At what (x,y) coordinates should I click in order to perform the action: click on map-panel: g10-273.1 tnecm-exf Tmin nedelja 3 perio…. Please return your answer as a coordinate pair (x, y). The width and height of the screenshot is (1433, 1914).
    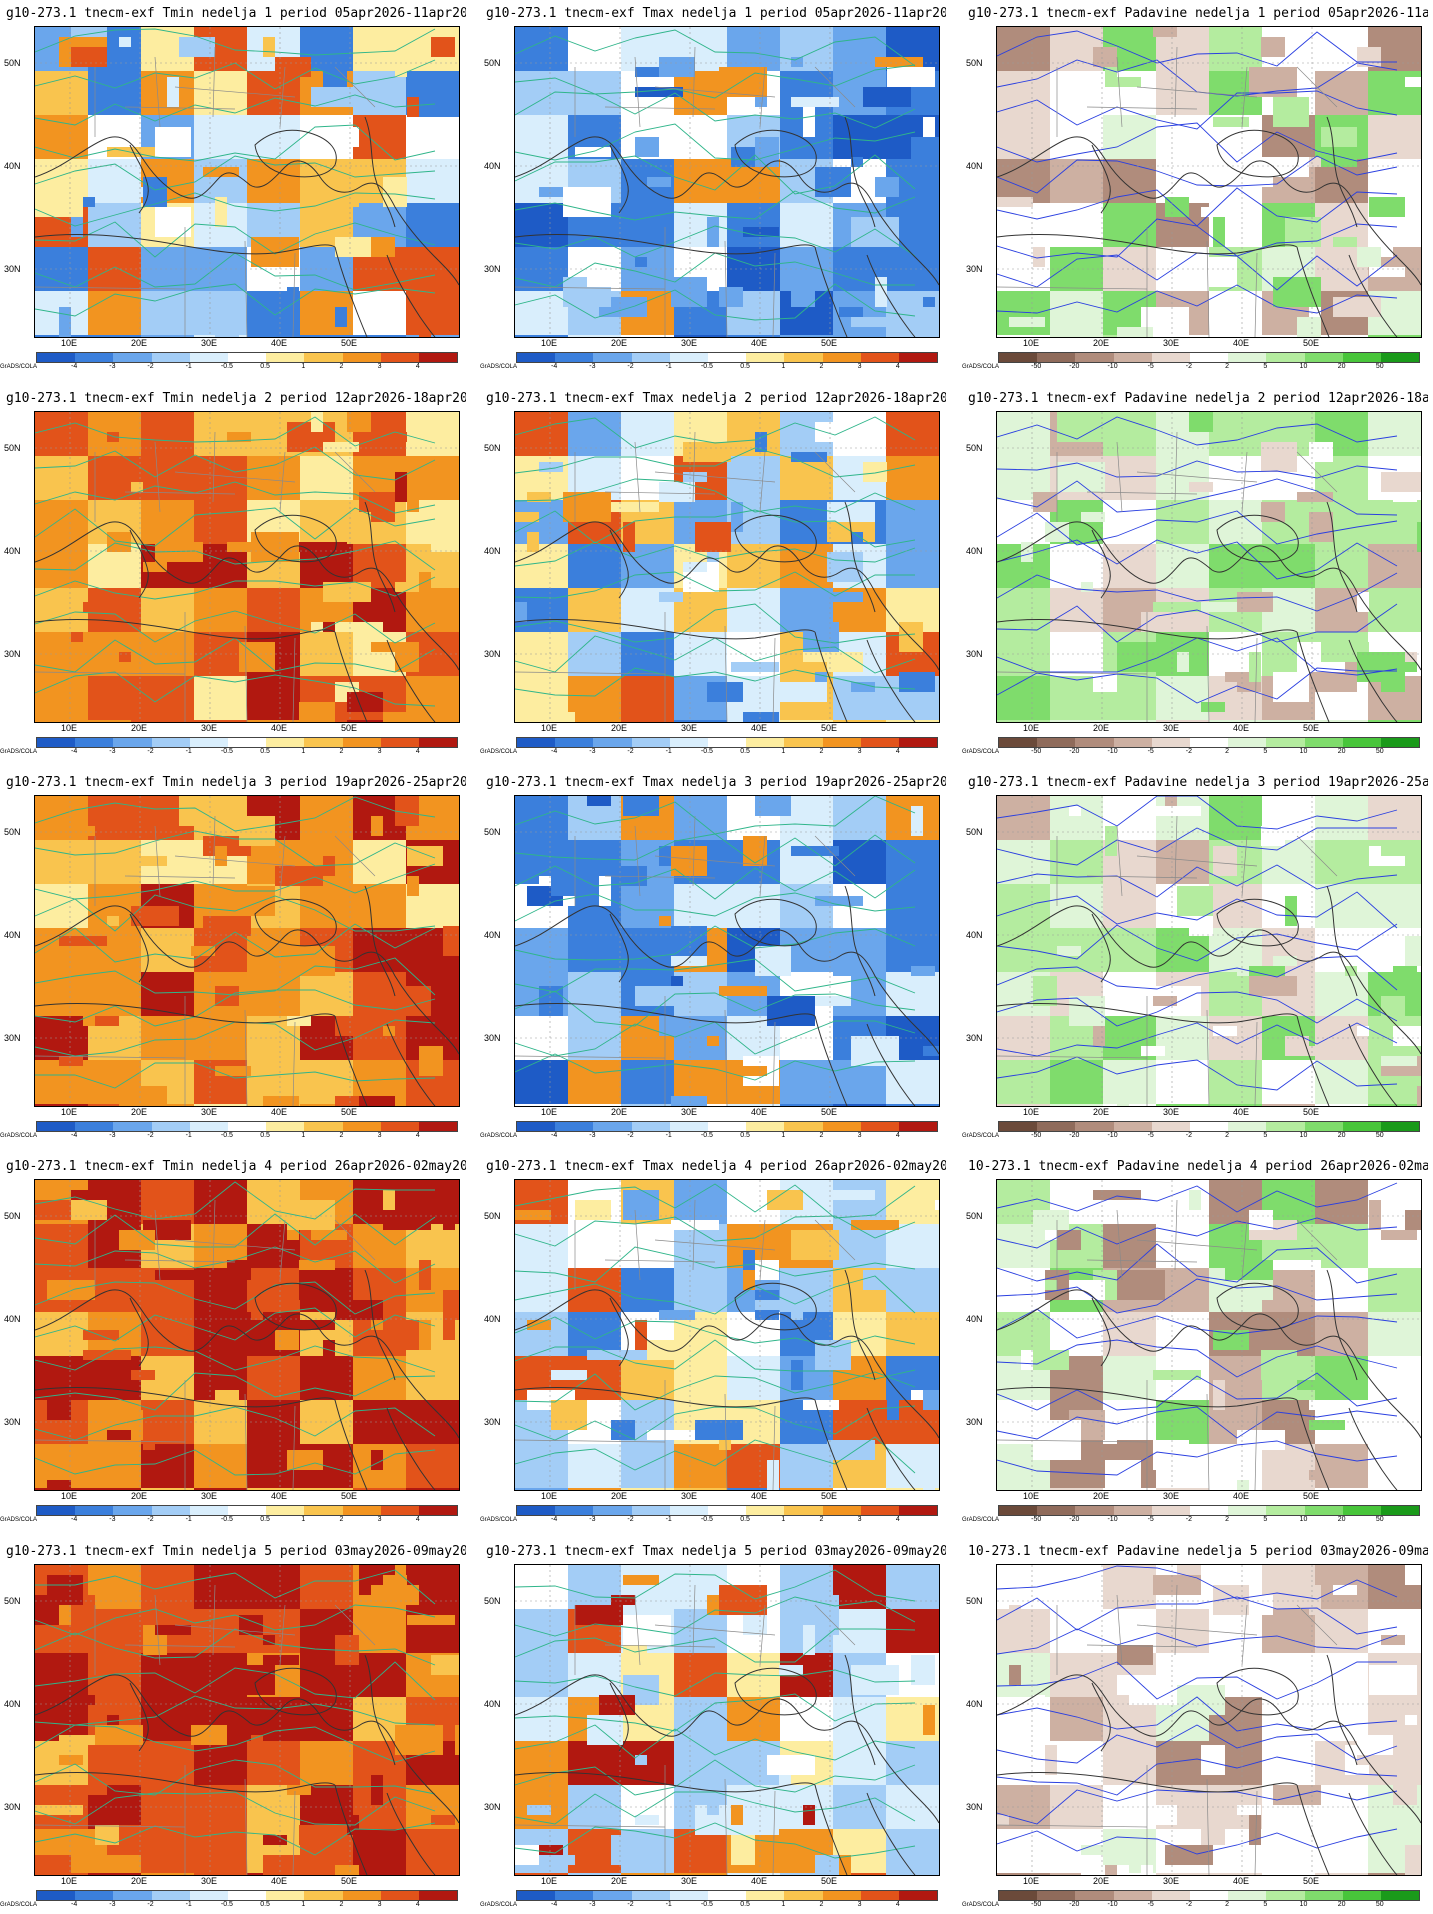
    Looking at the image, I should click on (235, 957).